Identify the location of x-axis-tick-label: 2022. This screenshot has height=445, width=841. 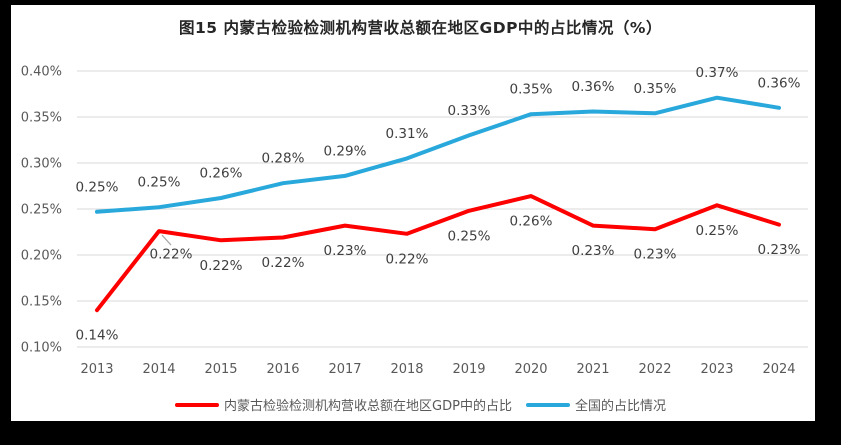
(654, 369).